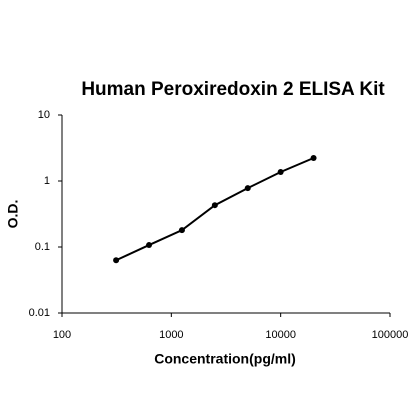 This screenshot has width=420, height=420. I want to click on x-tick-label: 100000, so click(390, 335).